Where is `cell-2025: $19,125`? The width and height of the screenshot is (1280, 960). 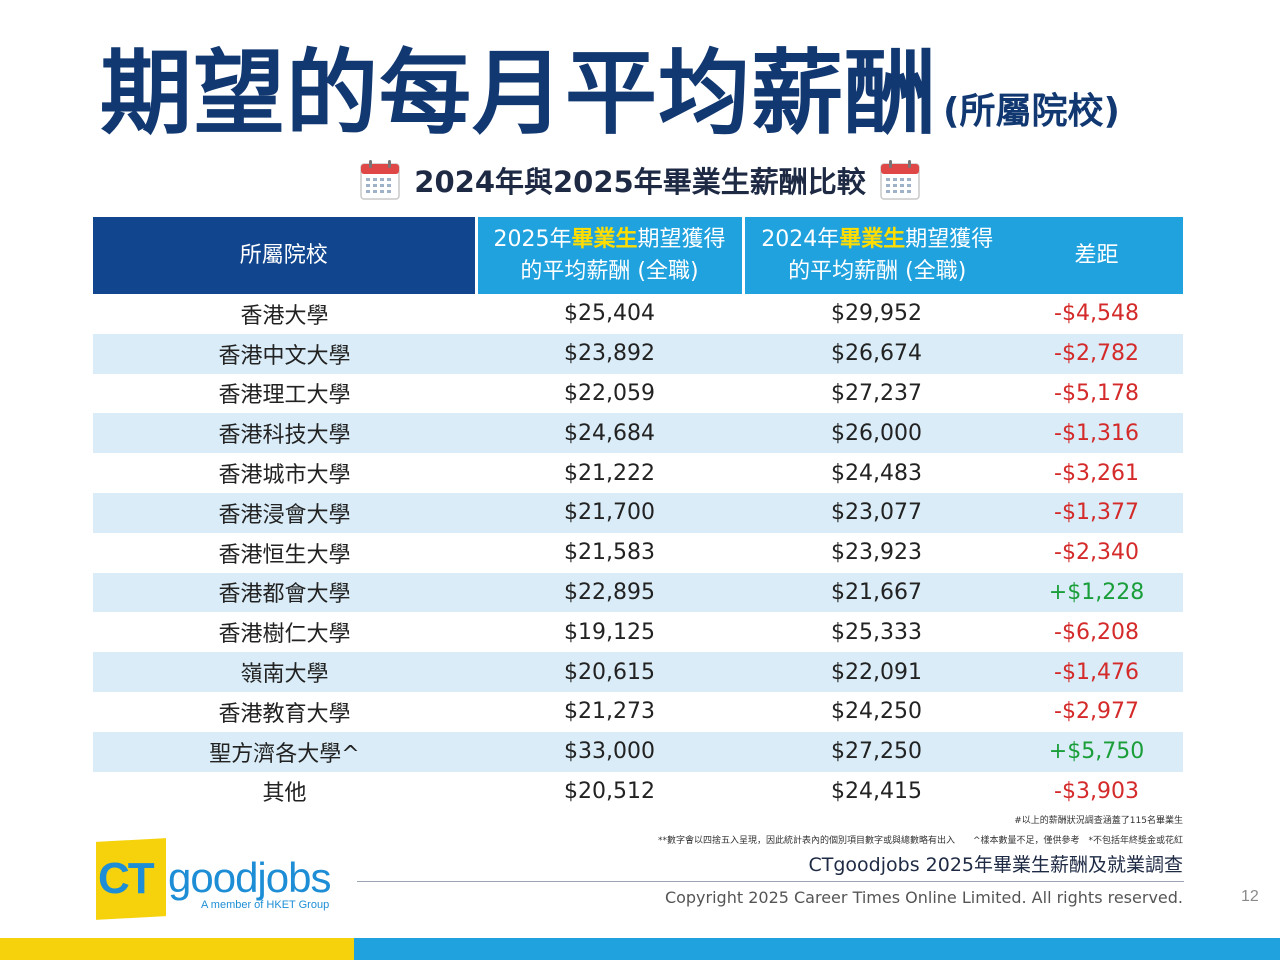
cell-2025: $19,125 is located at coordinates (609, 632).